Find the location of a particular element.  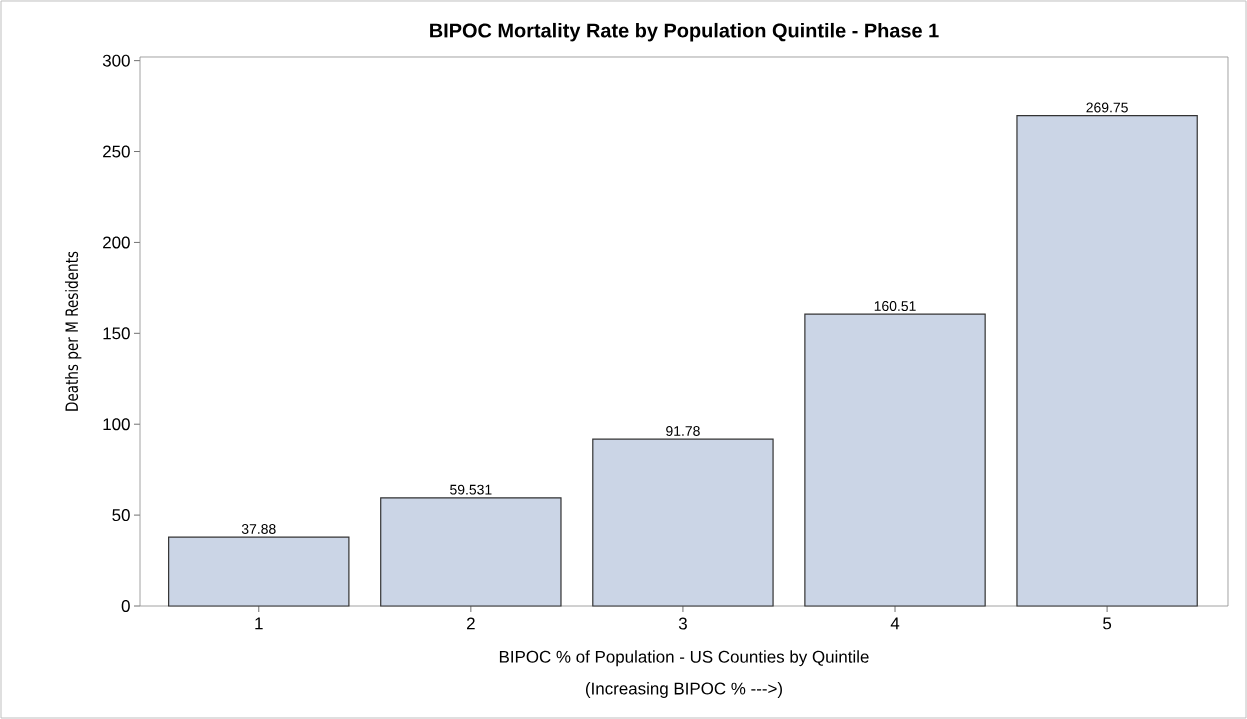

x-tick-label: 4 is located at coordinates (895, 623).